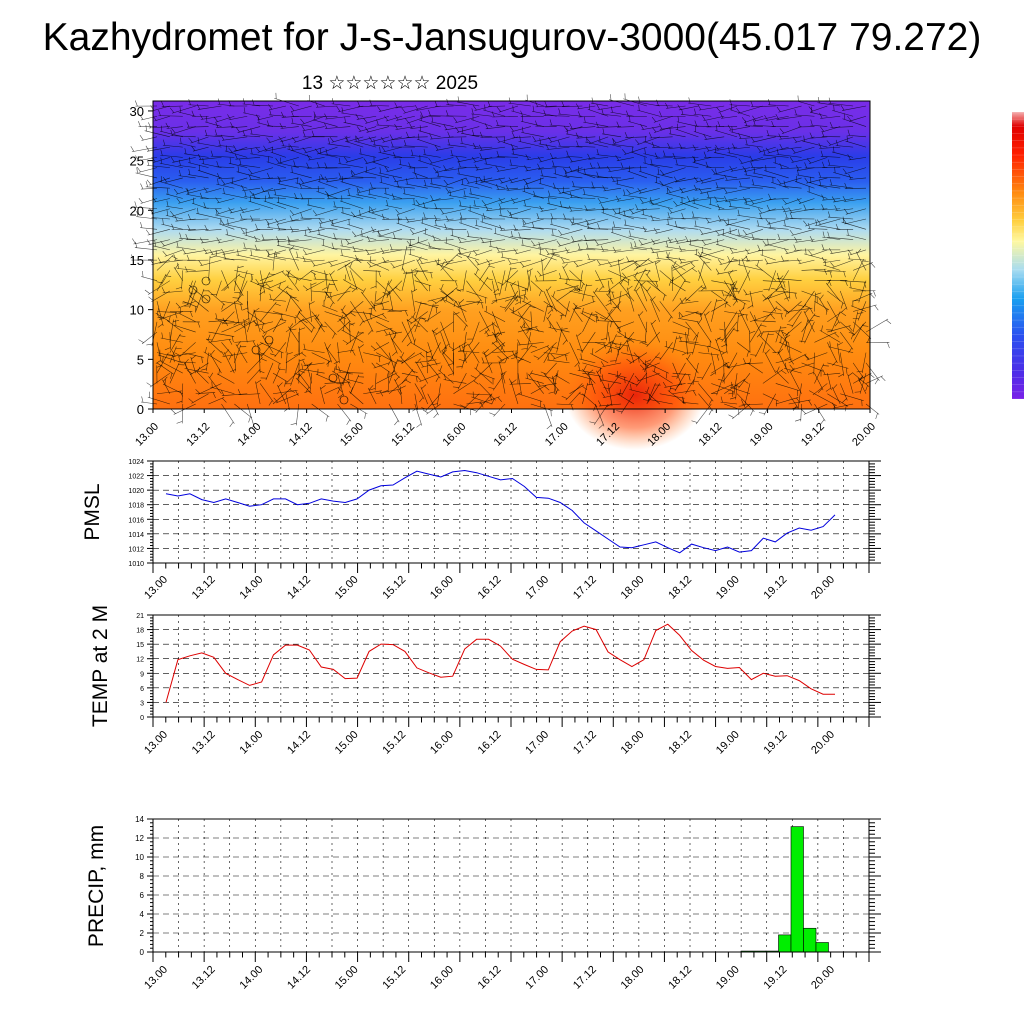 The height and width of the screenshot is (1024, 1024). Describe the element at coordinates (537, 978) in the screenshot. I see `x-tick-label: 17.00` at that location.